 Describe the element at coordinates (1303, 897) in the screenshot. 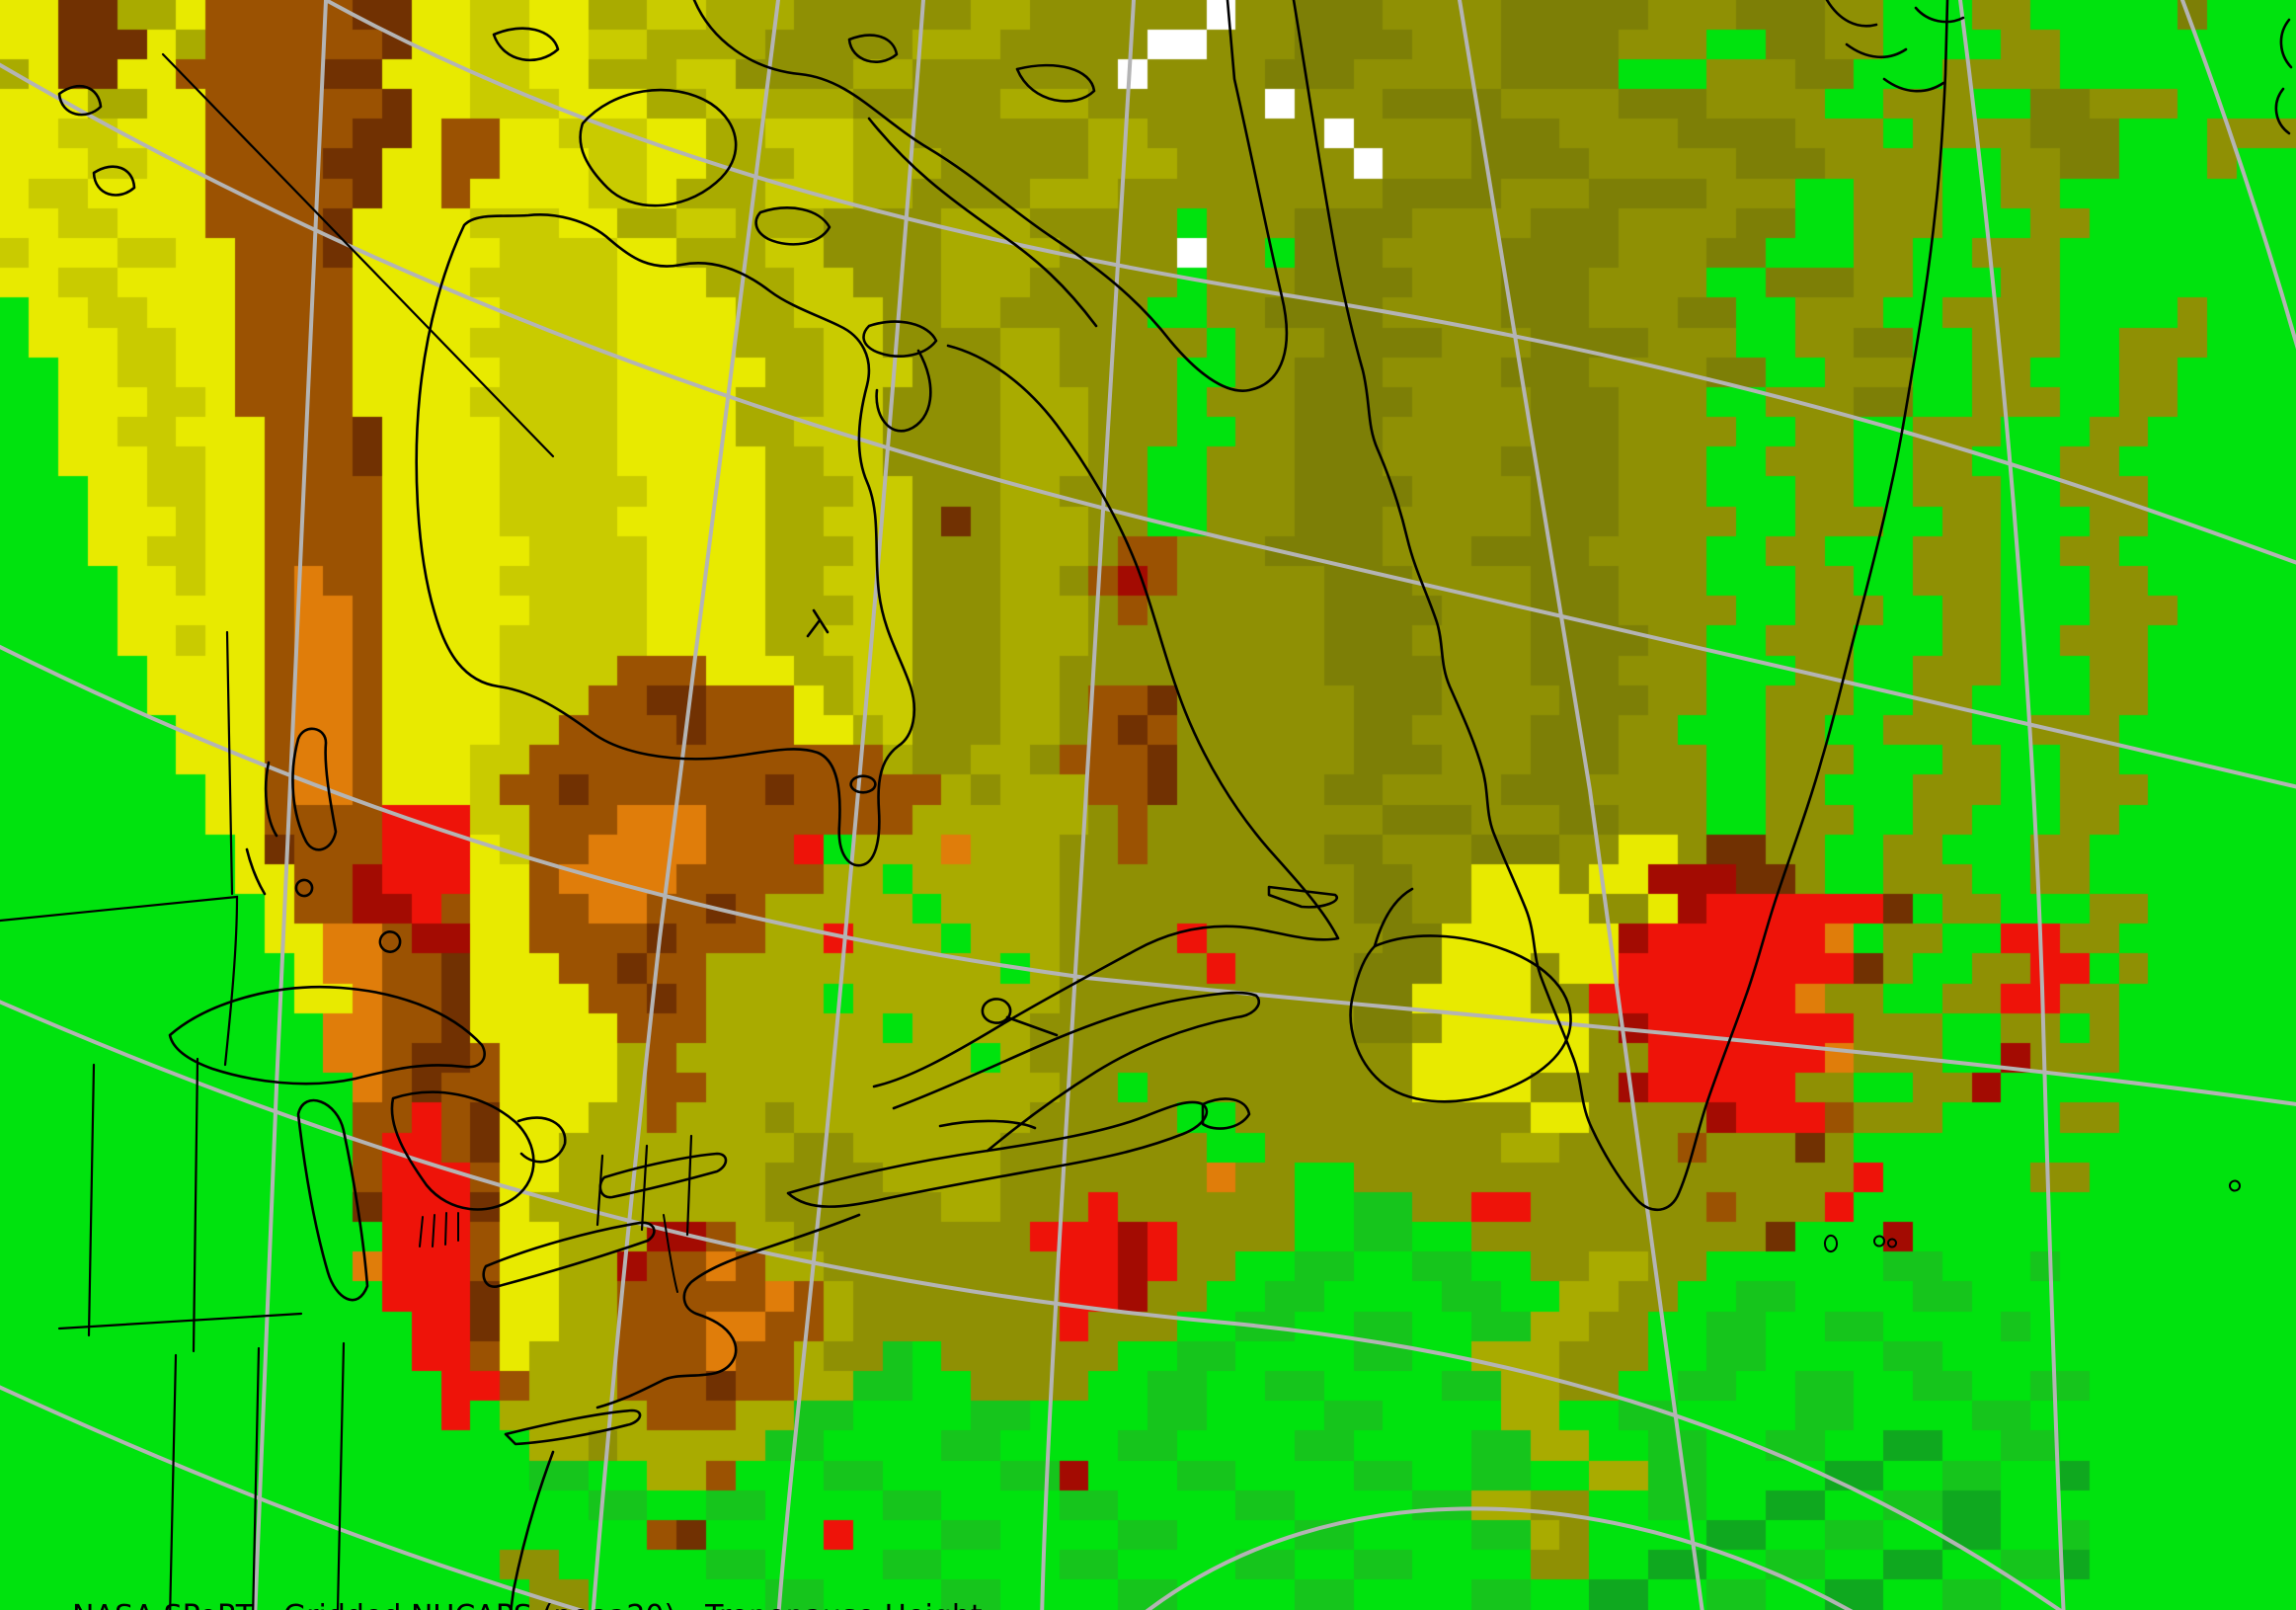

I see `coastline-anticosti` at that location.